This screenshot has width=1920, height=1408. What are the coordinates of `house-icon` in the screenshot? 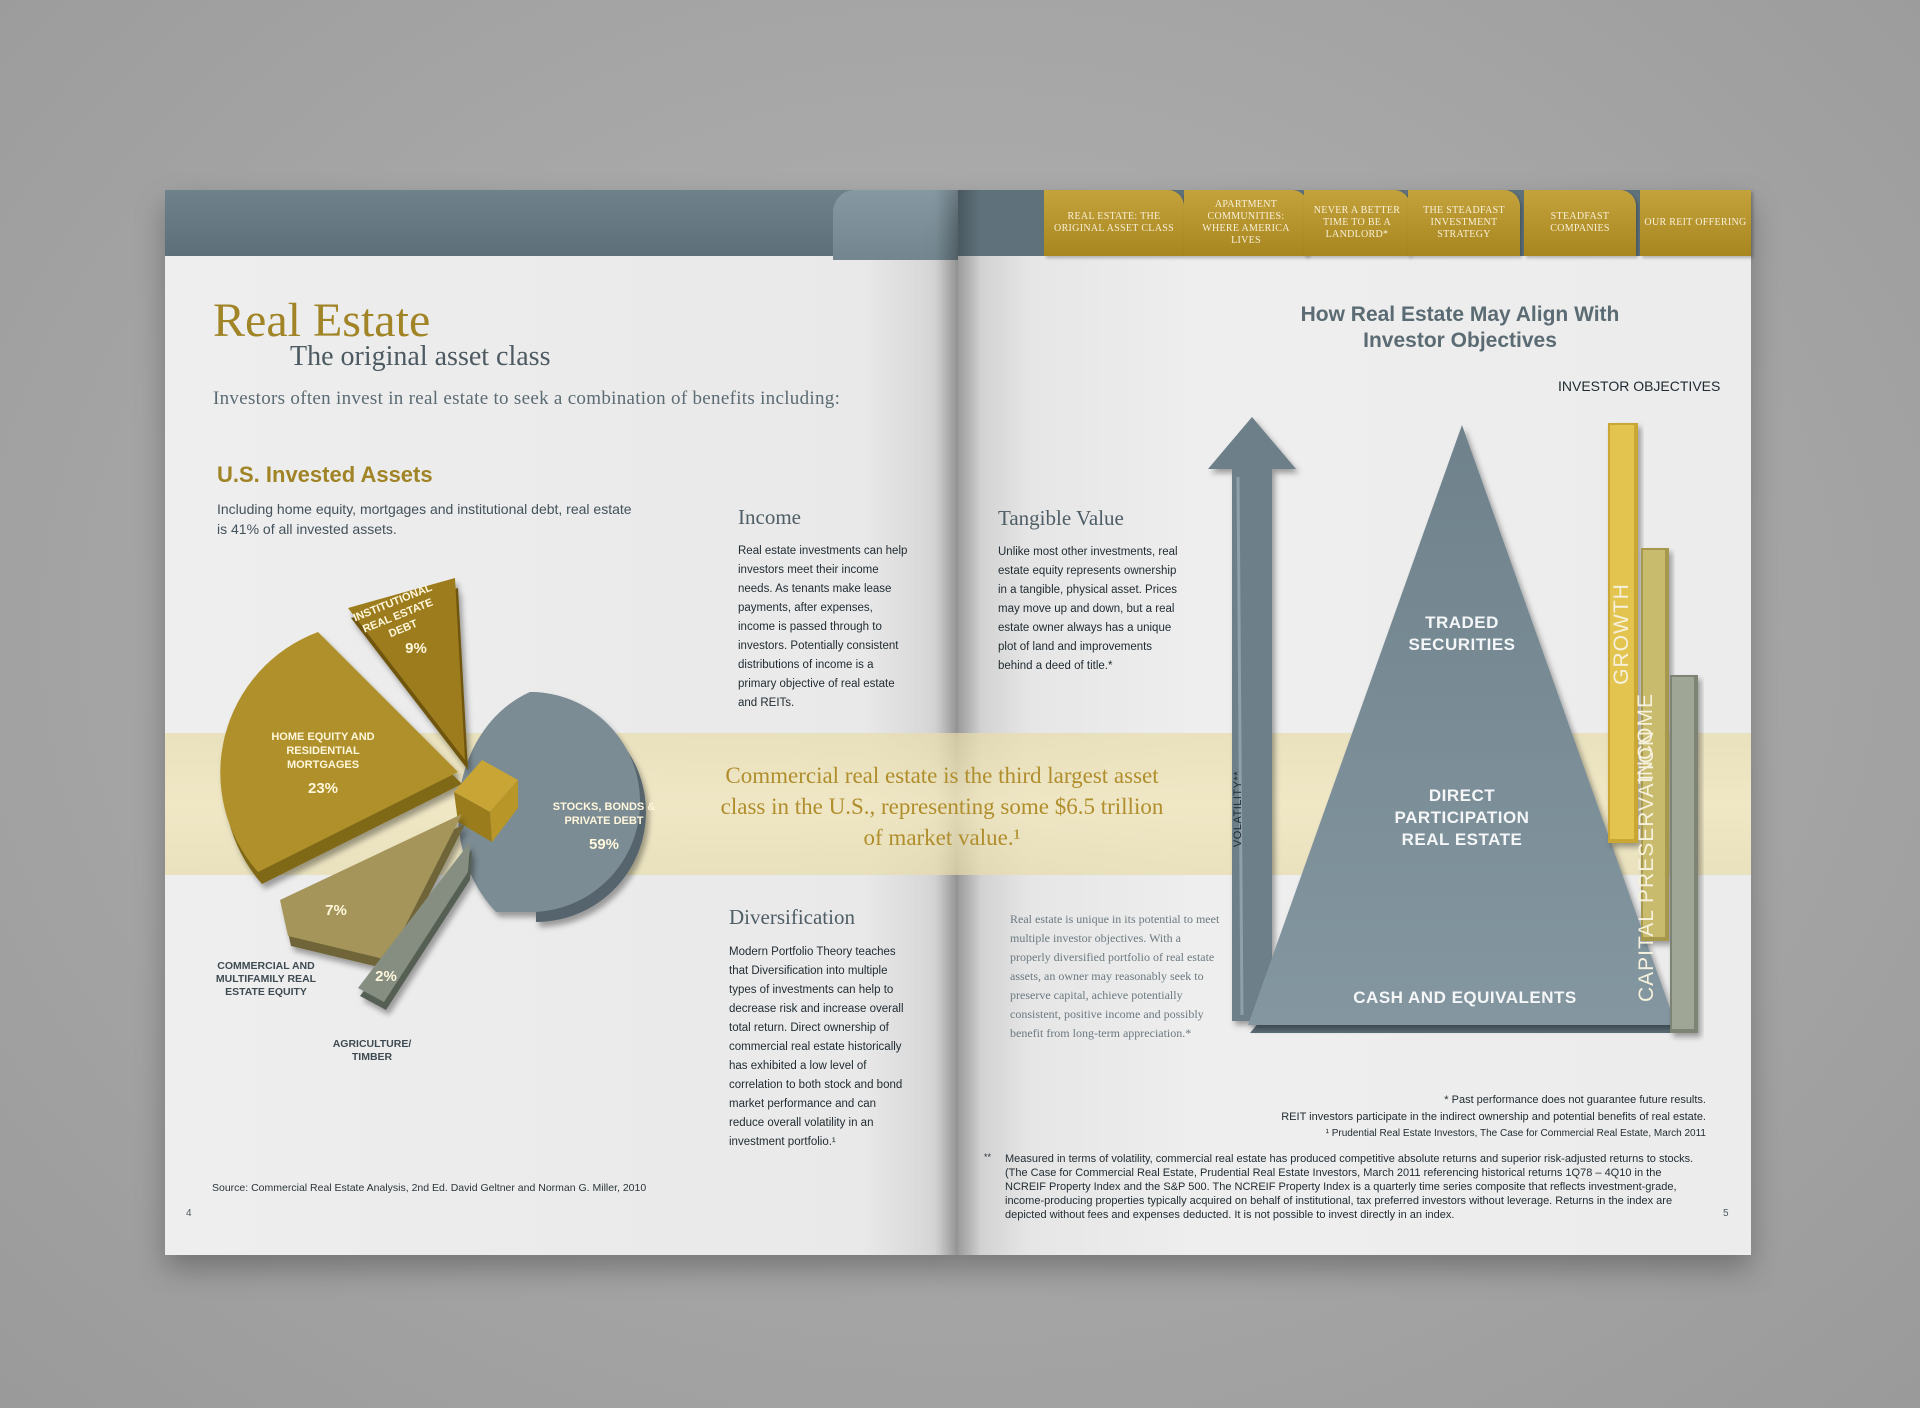 It's located at (486, 801).